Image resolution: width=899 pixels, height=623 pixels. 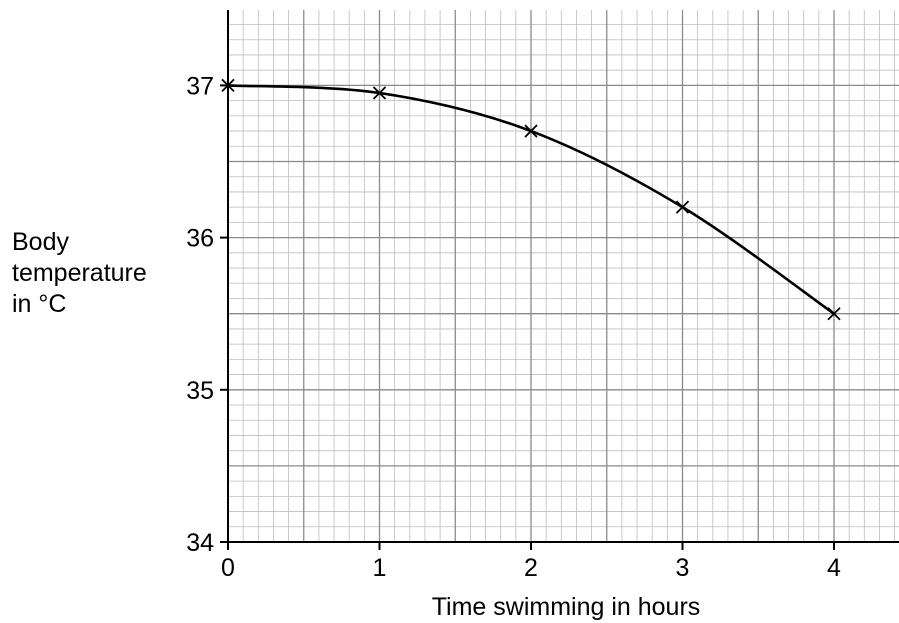 What do you see at coordinates (531, 568) in the screenshot?
I see `x-tick-label: 2` at bounding box center [531, 568].